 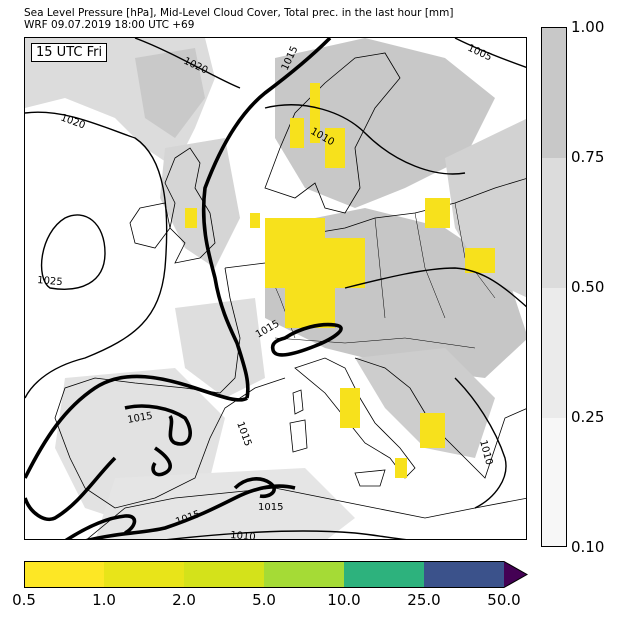 I want to click on isobar-label: 1025, so click(x=50, y=281).